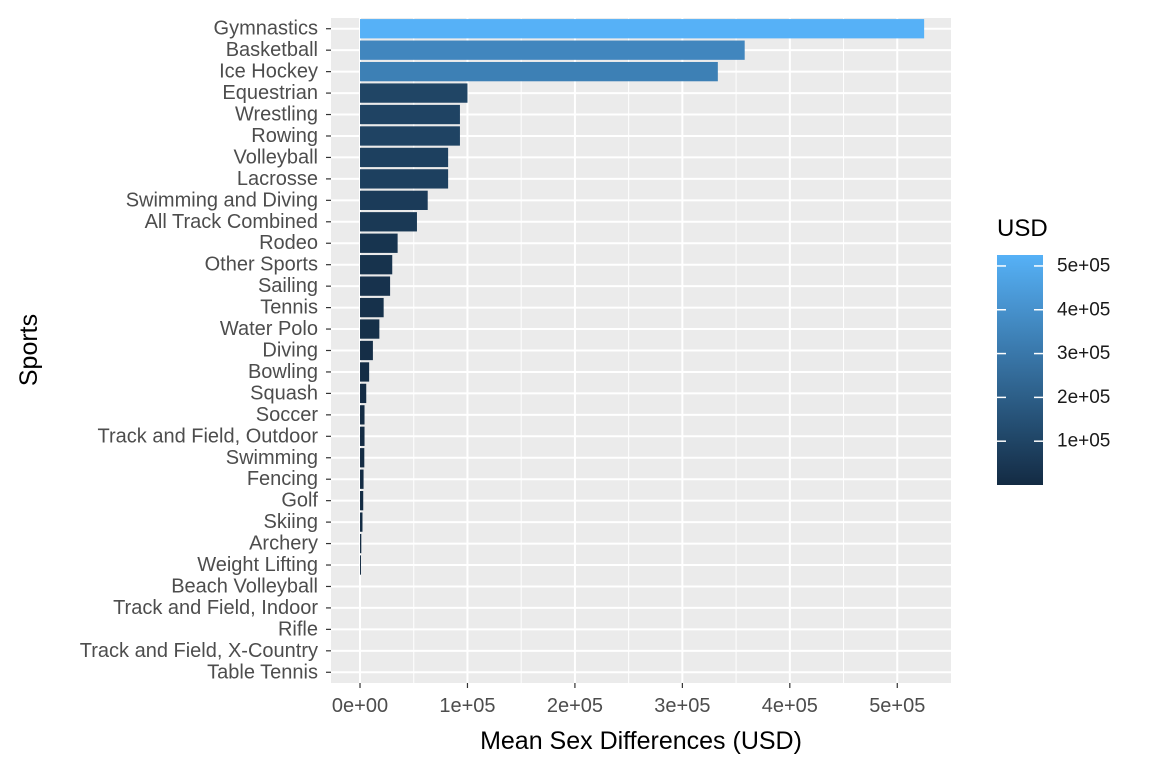 This screenshot has width=1152, height=768. What do you see at coordinates (29, 350) in the screenshot?
I see `y-axis-title: Sports` at bounding box center [29, 350].